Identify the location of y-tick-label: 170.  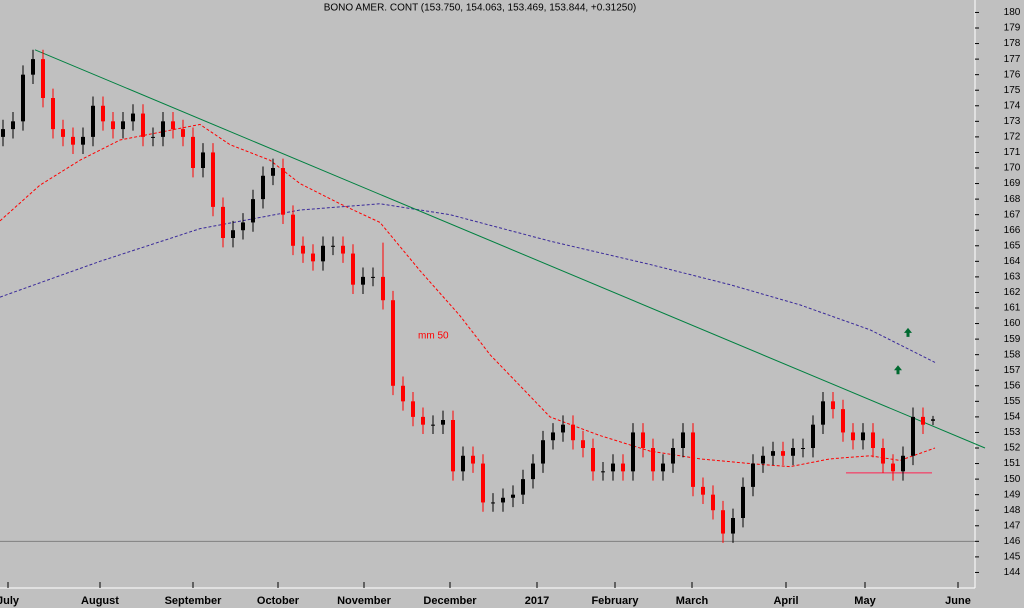
(1012, 168).